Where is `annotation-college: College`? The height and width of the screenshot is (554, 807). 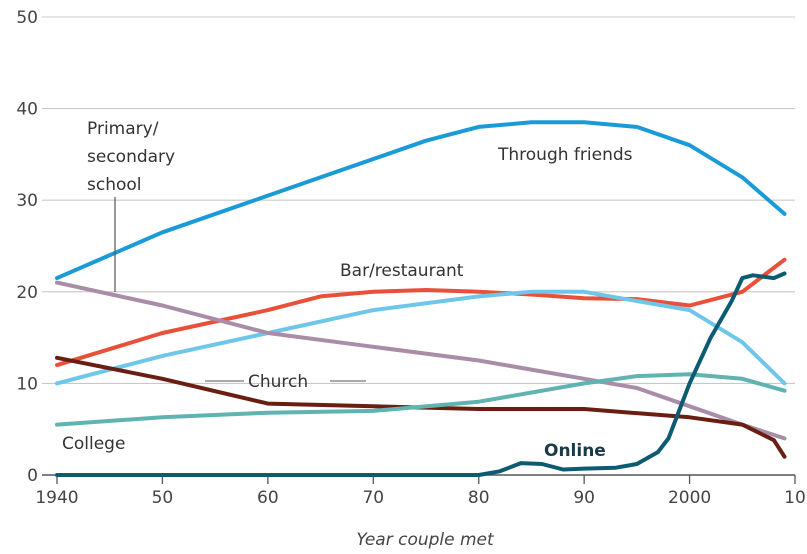
annotation-college: College is located at coordinates (93, 444).